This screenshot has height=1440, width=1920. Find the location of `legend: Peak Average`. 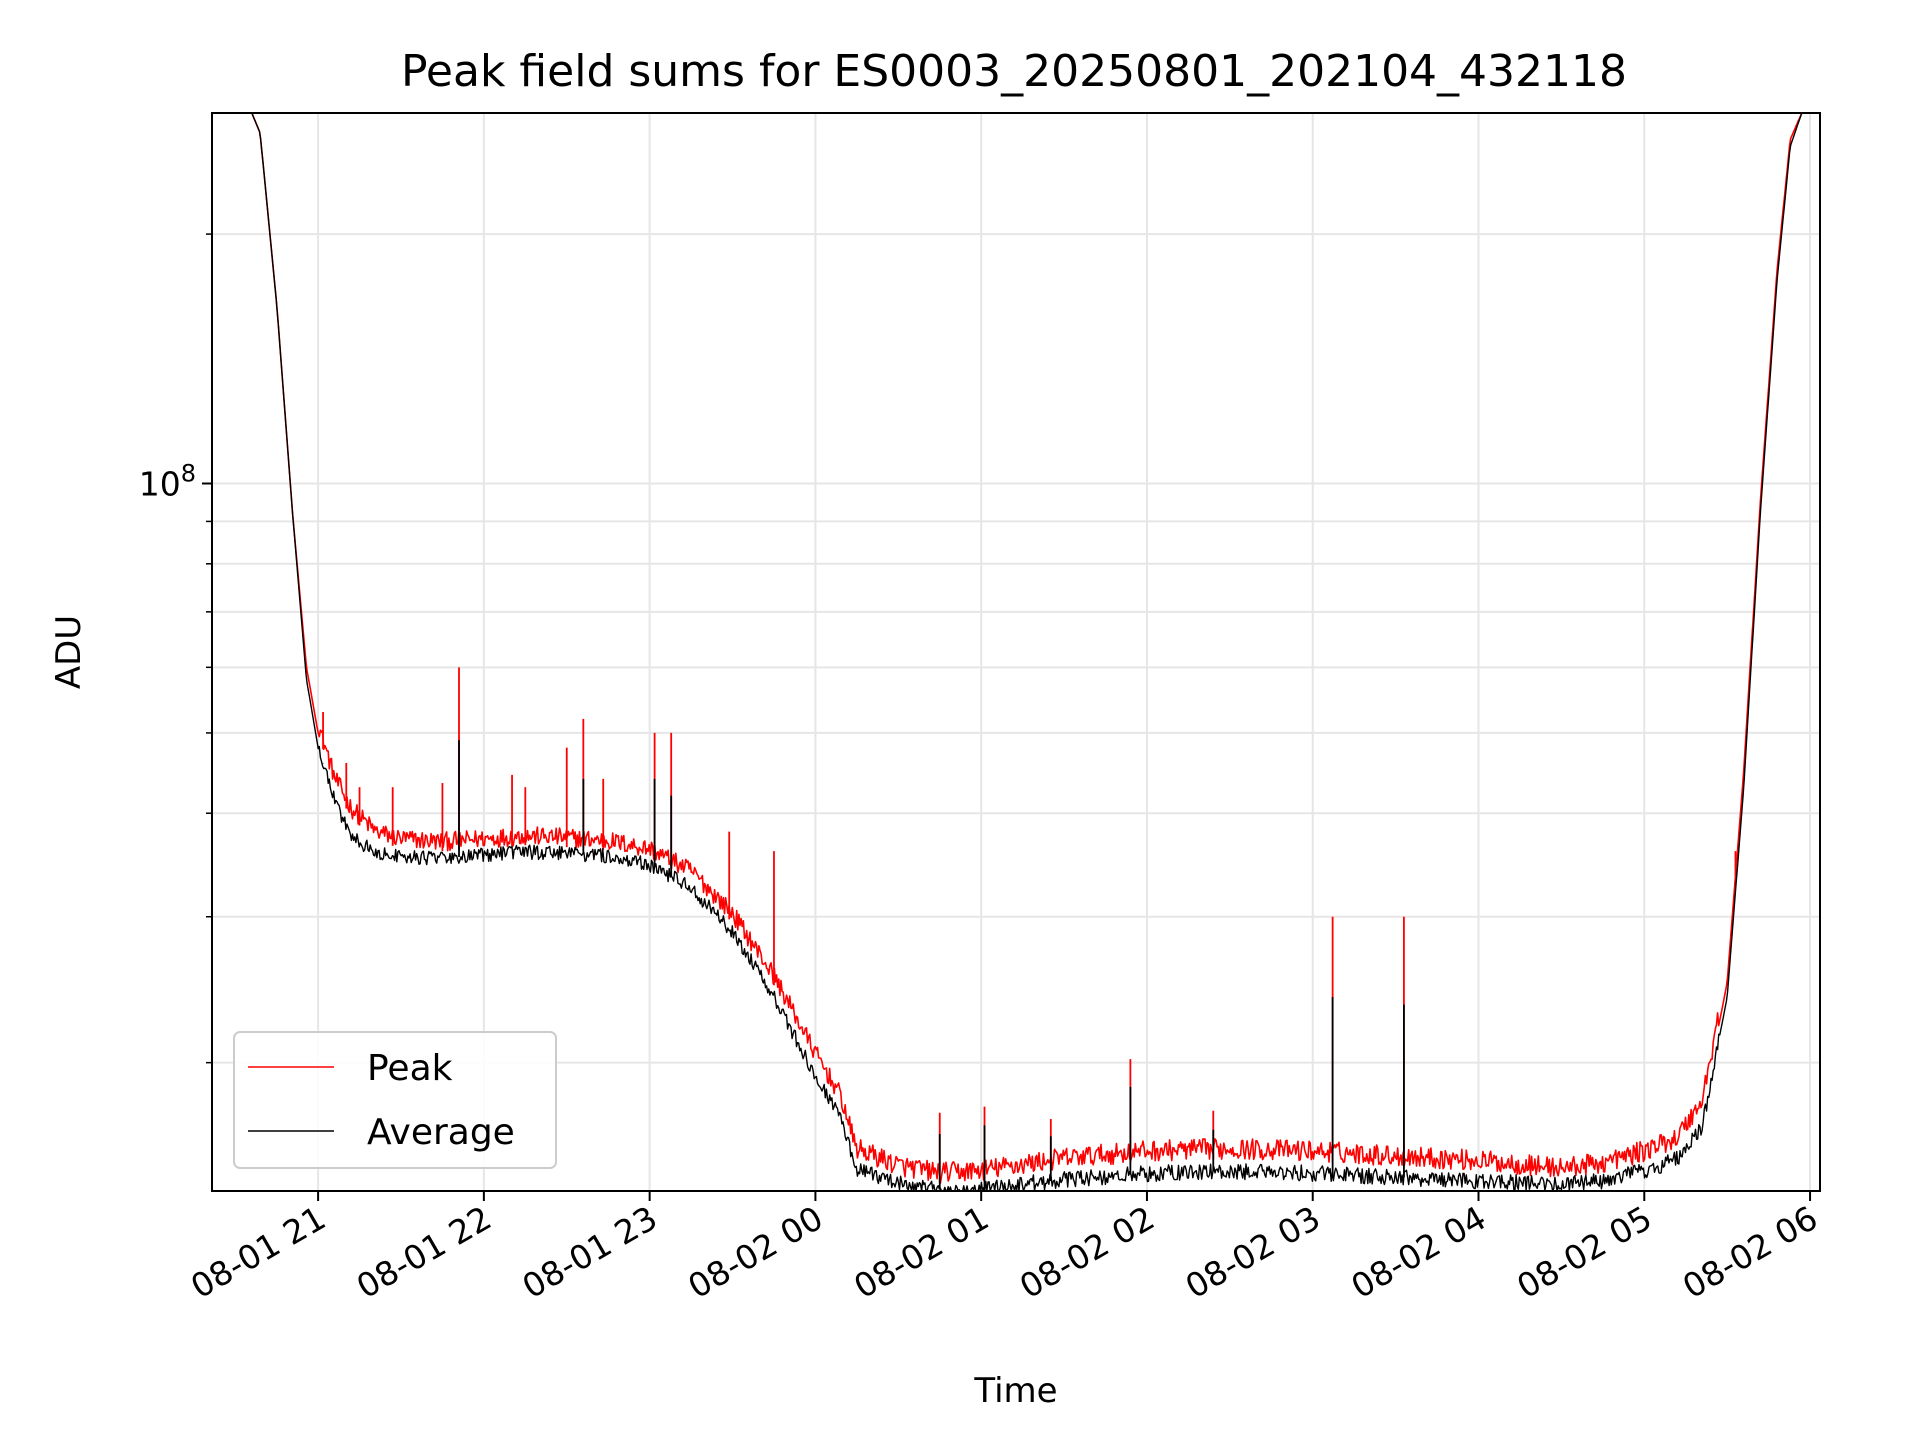

legend: Peak Average is located at coordinates (395, 1100).